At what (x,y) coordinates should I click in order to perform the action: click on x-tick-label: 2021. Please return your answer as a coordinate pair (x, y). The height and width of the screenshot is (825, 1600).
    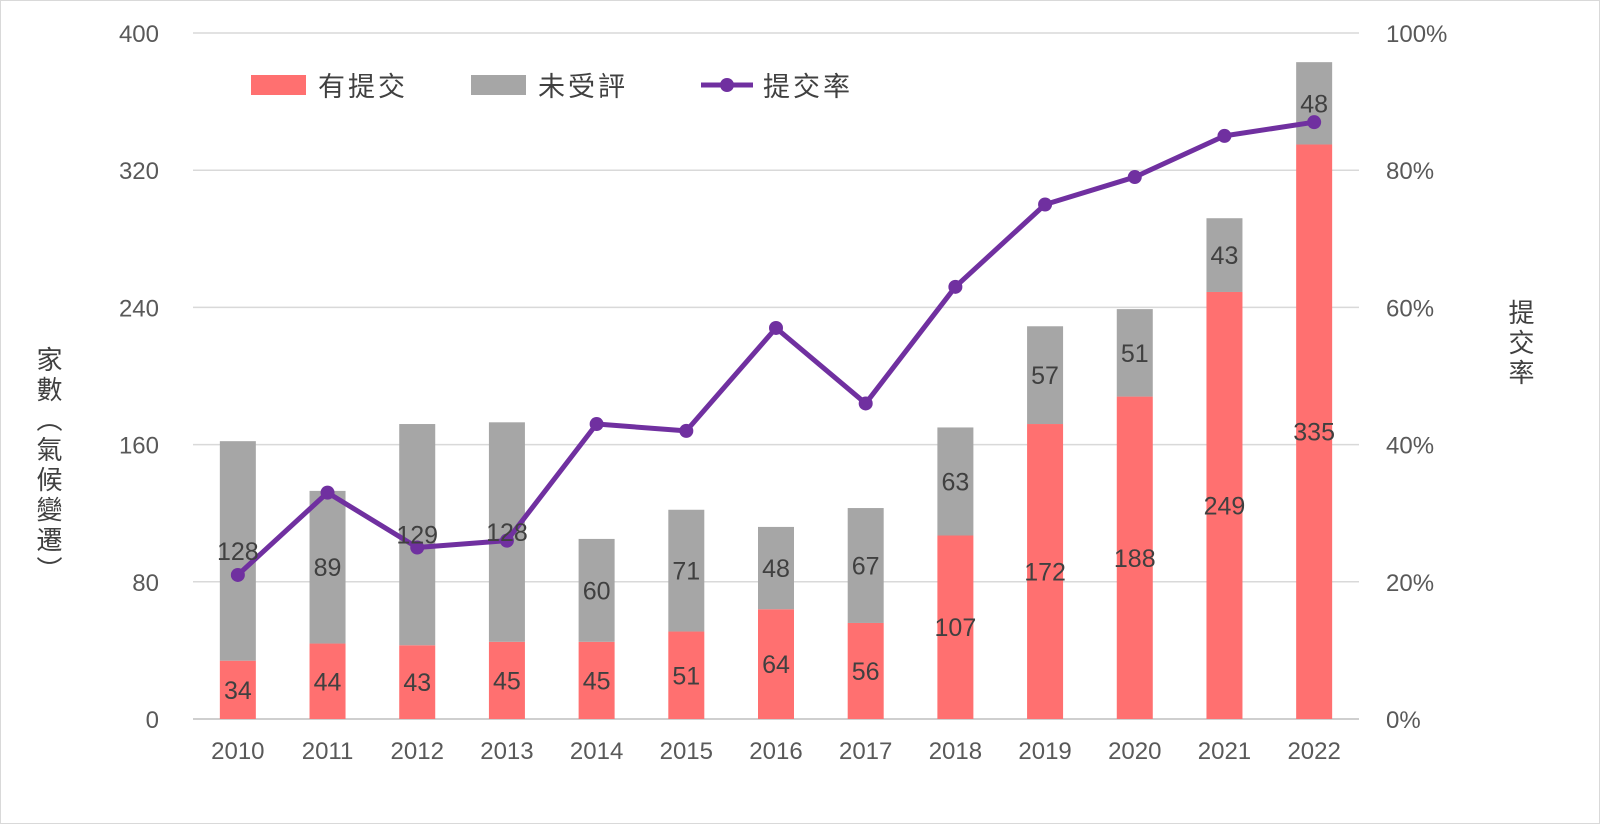
    Looking at the image, I should click on (1224, 751).